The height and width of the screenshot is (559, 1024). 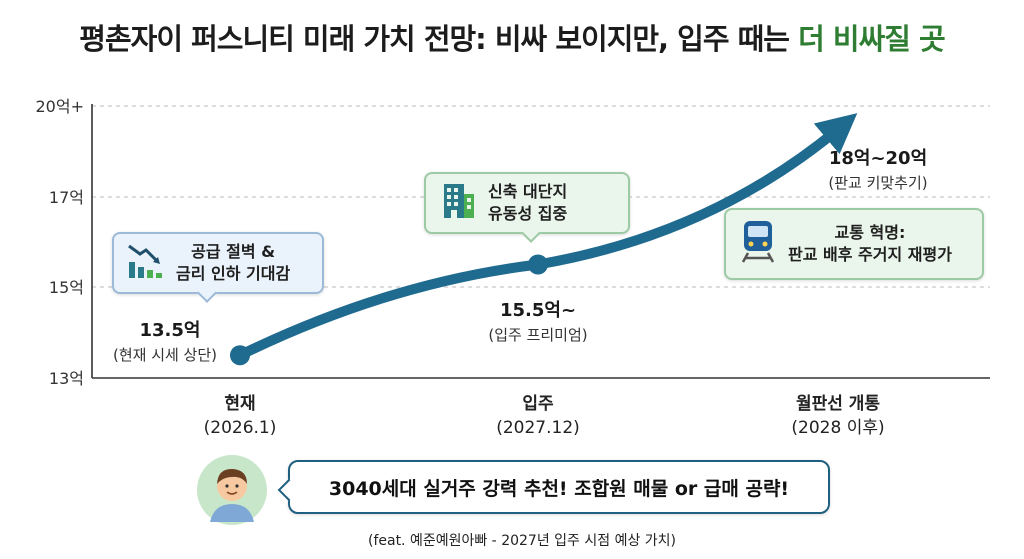 What do you see at coordinates (66, 378) in the screenshot?
I see `y-tick-label: 13억` at bounding box center [66, 378].